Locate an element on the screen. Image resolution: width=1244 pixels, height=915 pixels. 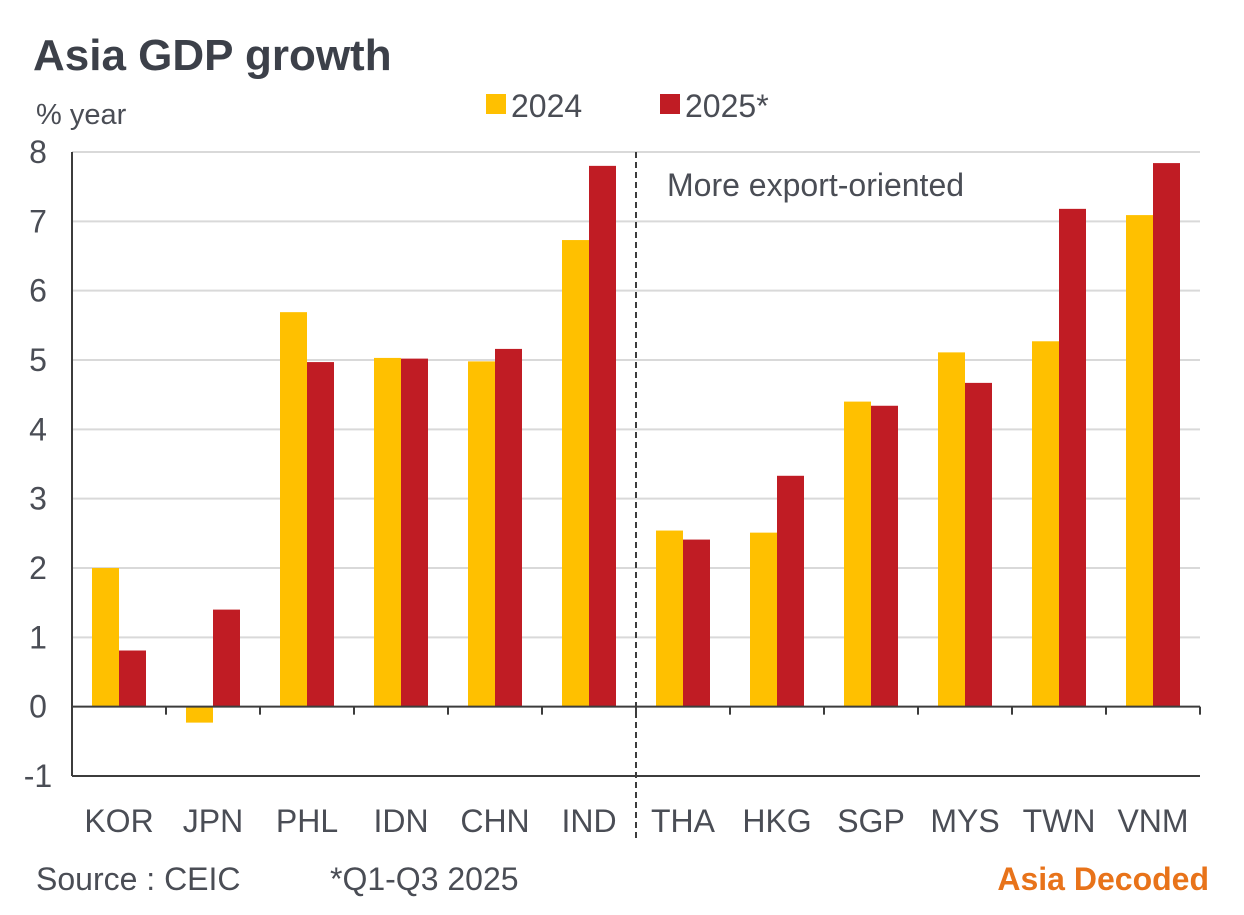
bar-jpn-2024 is located at coordinates (199, 714).